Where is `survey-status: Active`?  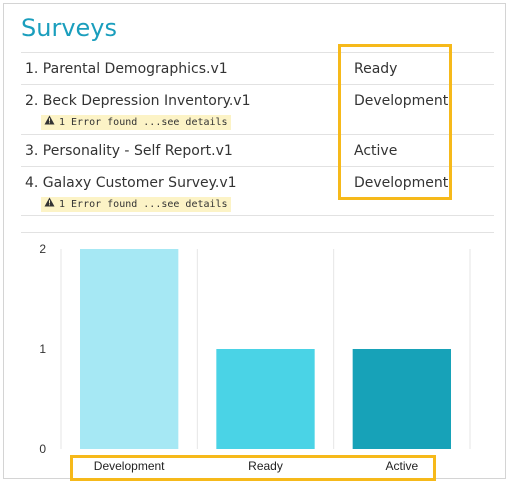 survey-status: Active is located at coordinates (376, 151).